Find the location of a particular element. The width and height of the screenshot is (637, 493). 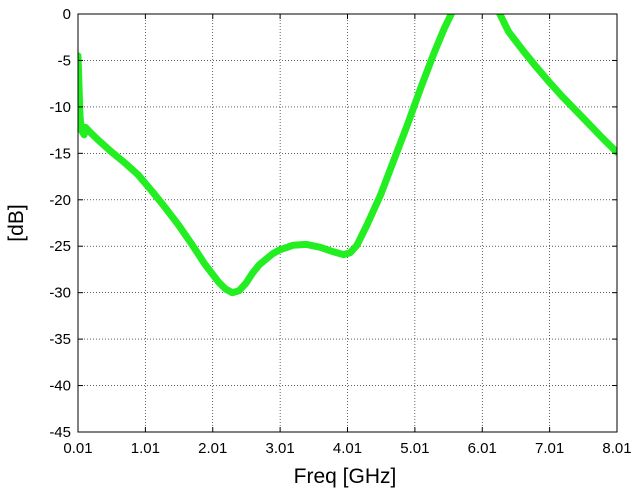

x-tick-label: 4.01 is located at coordinates (347, 448).